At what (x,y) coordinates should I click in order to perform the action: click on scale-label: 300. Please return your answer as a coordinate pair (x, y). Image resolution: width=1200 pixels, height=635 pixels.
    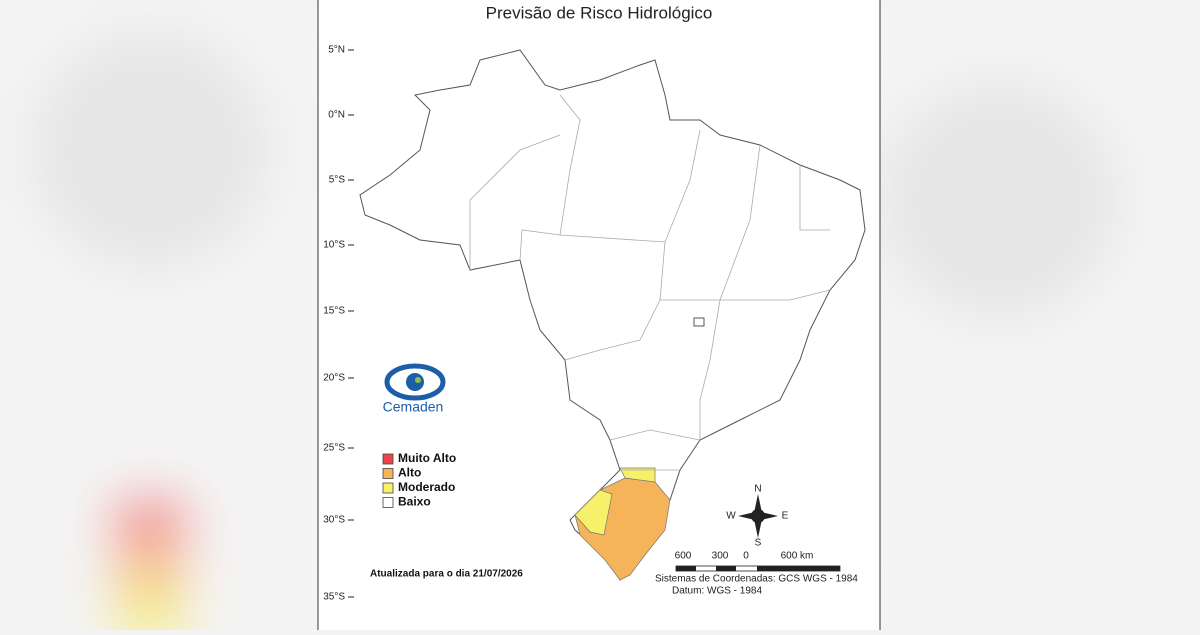
    Looking at the image, I should click on (720, 556).